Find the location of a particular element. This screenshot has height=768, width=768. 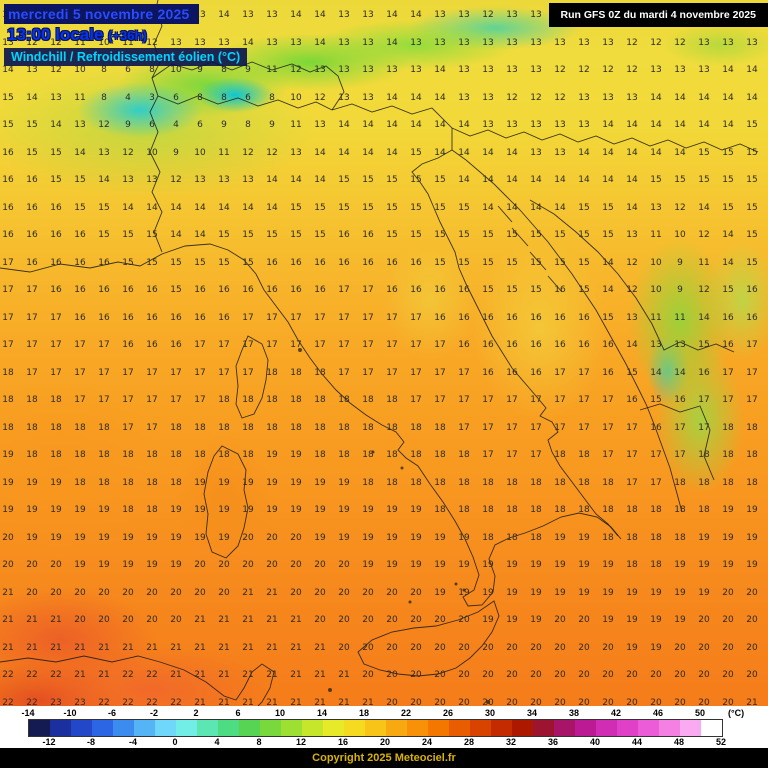

scale-tick-top: -14 is located at coordinates (28, 713).